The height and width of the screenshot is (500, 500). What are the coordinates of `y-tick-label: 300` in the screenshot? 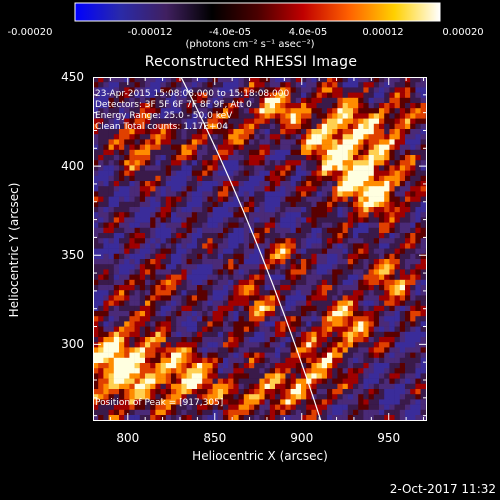 It's located at (72, 344).